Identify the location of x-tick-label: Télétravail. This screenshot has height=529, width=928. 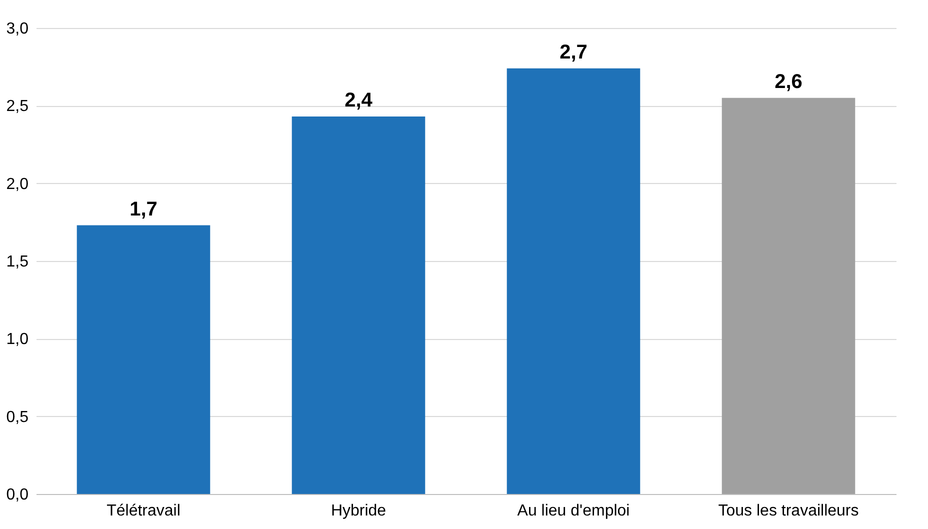
(143, 511).